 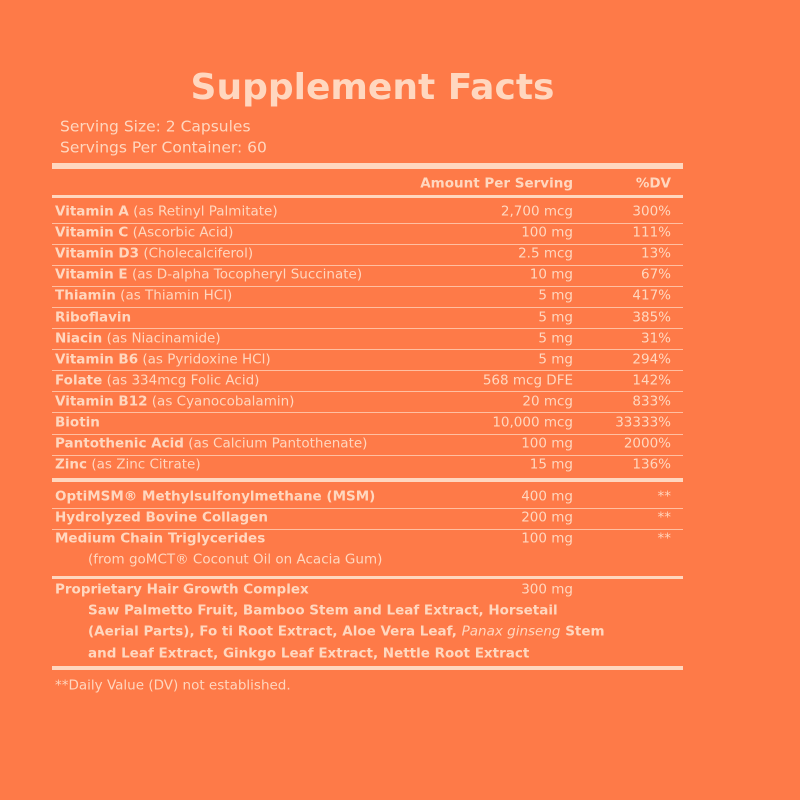 I want to click on daily-value: 33333%, so click(x=643, y=422).